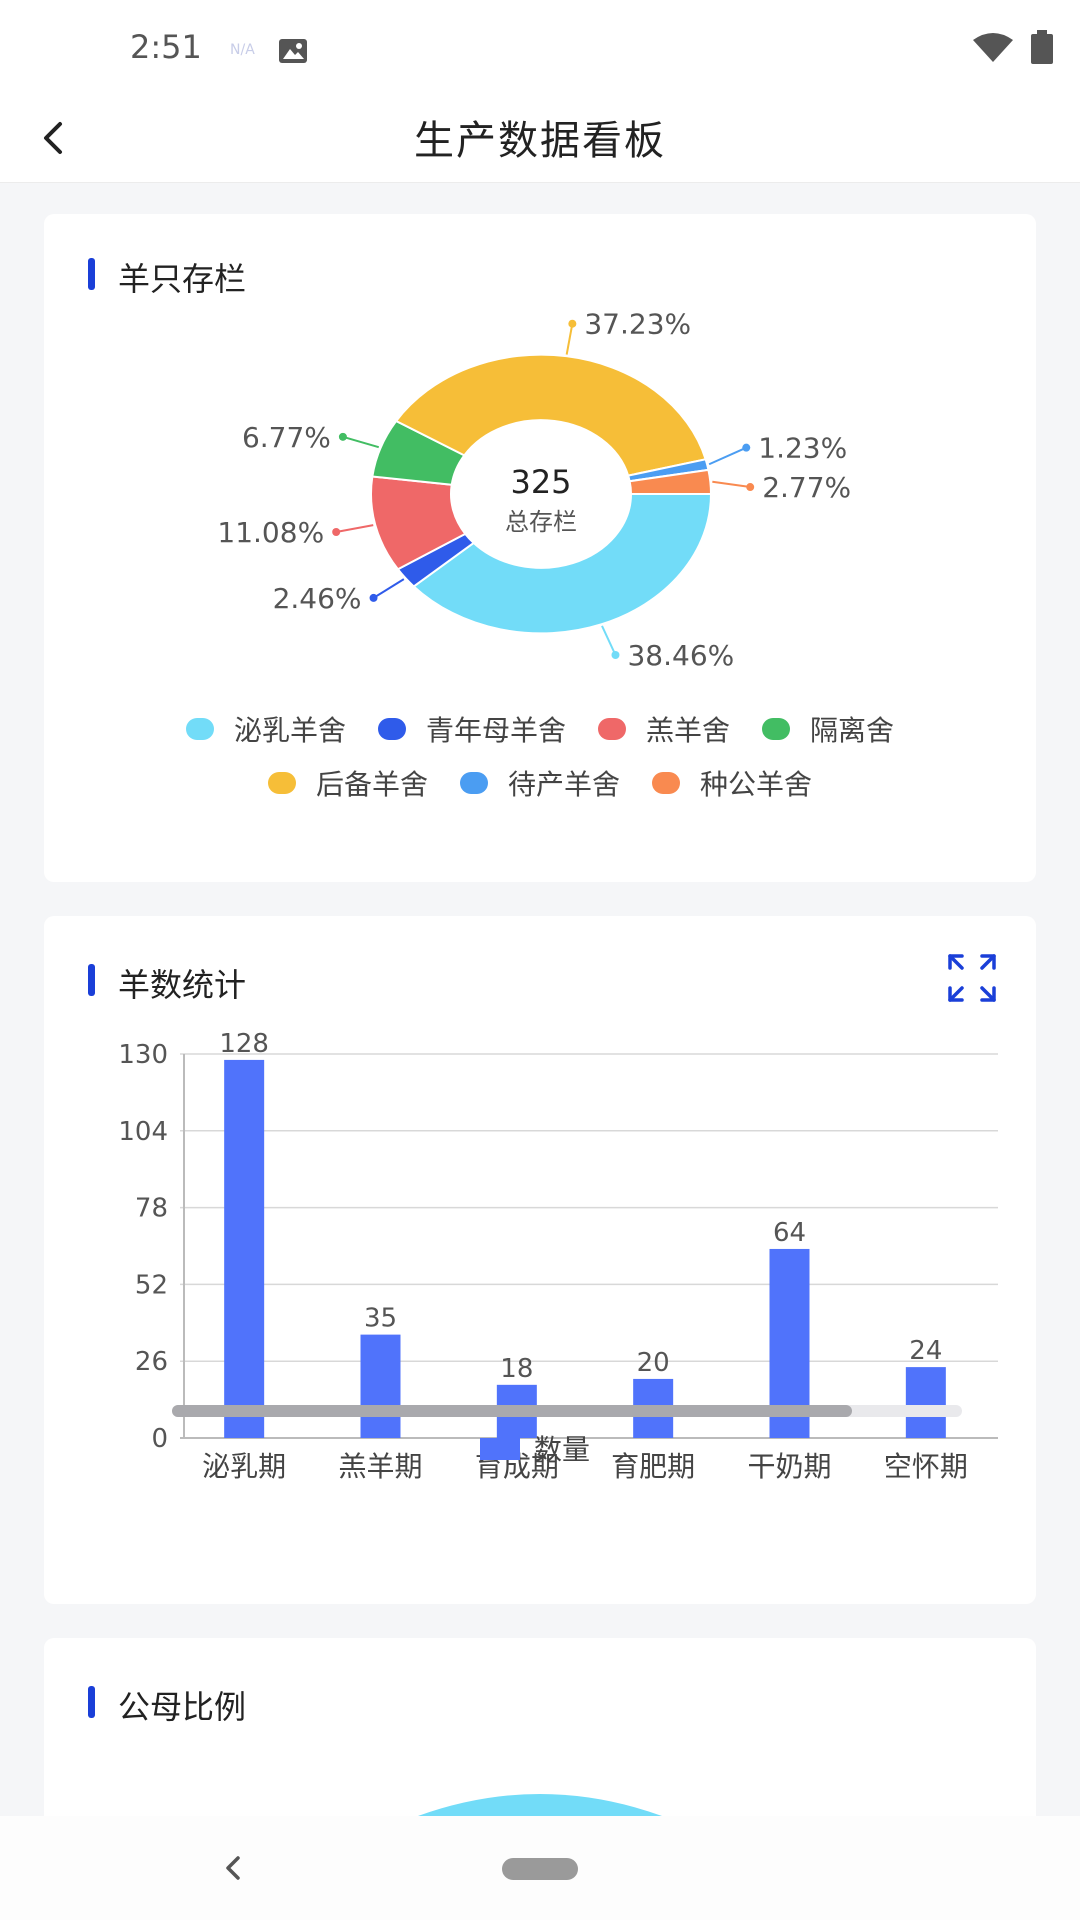 The image size is (1080, 1920). I want to click on stock-card-title: 羊只存栏, so click(182, 279).